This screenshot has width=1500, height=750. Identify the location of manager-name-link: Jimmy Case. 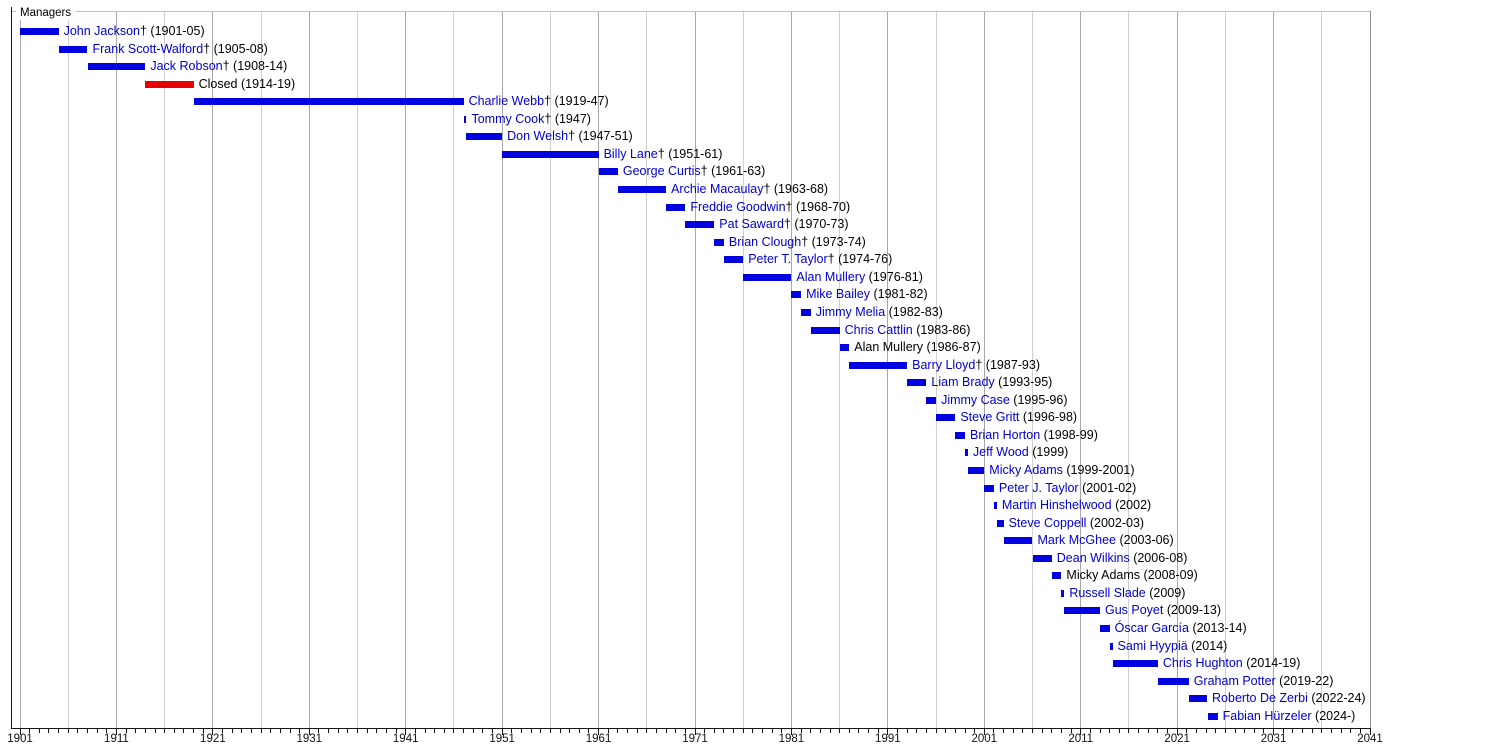
(975, 399).